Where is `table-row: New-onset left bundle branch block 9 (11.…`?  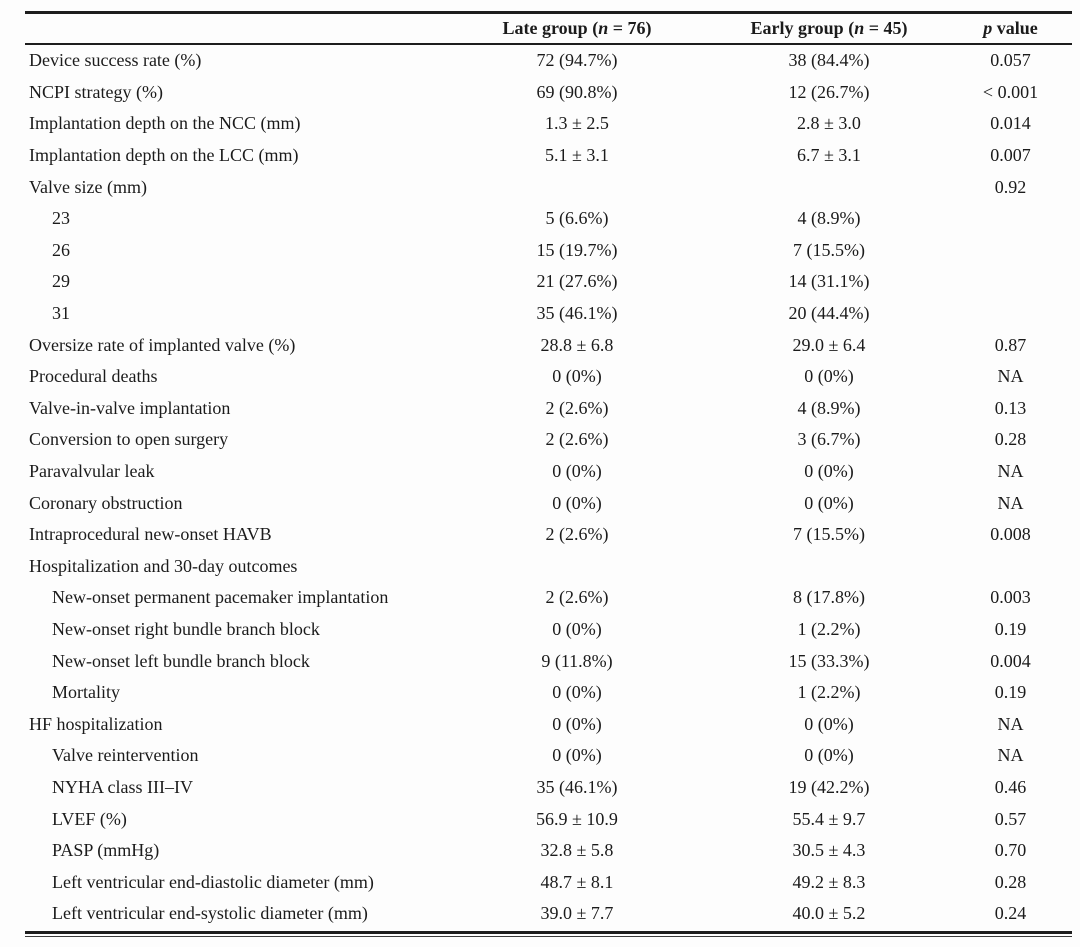 table-row: New-onset left bundle branch block 9 (11.… is located at coordinates (548, 661).